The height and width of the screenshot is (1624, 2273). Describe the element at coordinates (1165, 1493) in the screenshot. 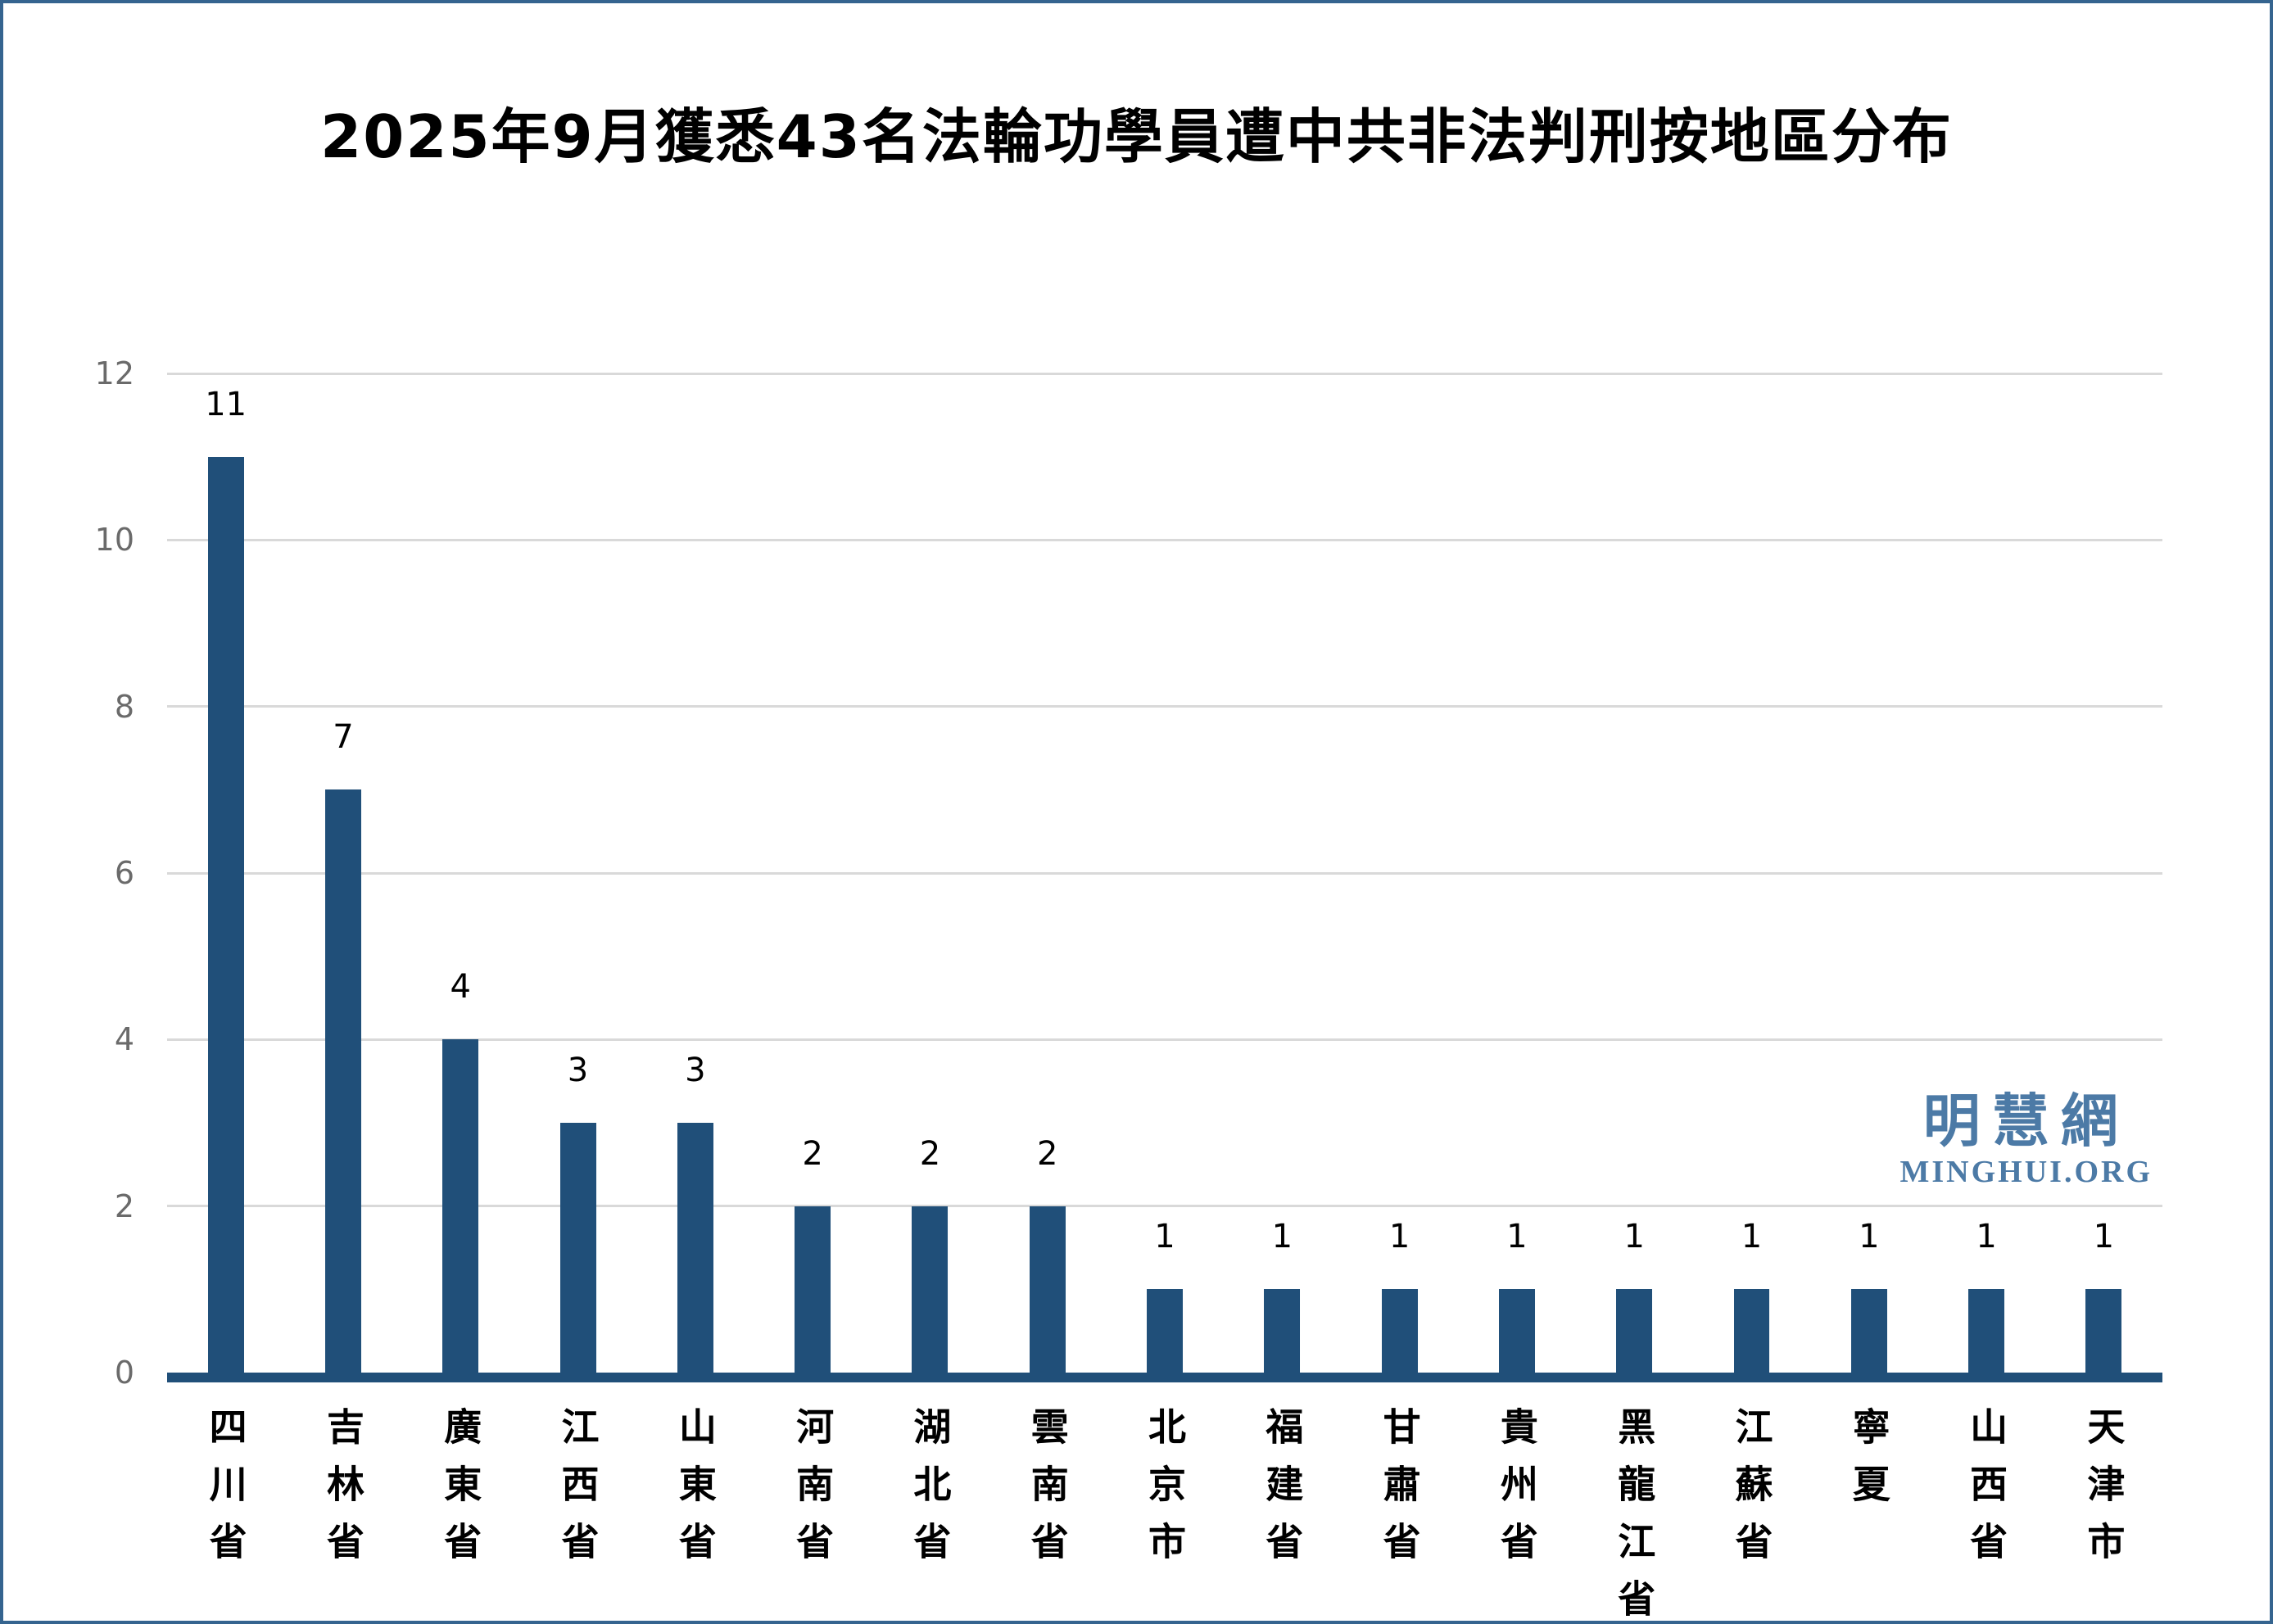

I see `x-tick-label: 北京市` at that location.